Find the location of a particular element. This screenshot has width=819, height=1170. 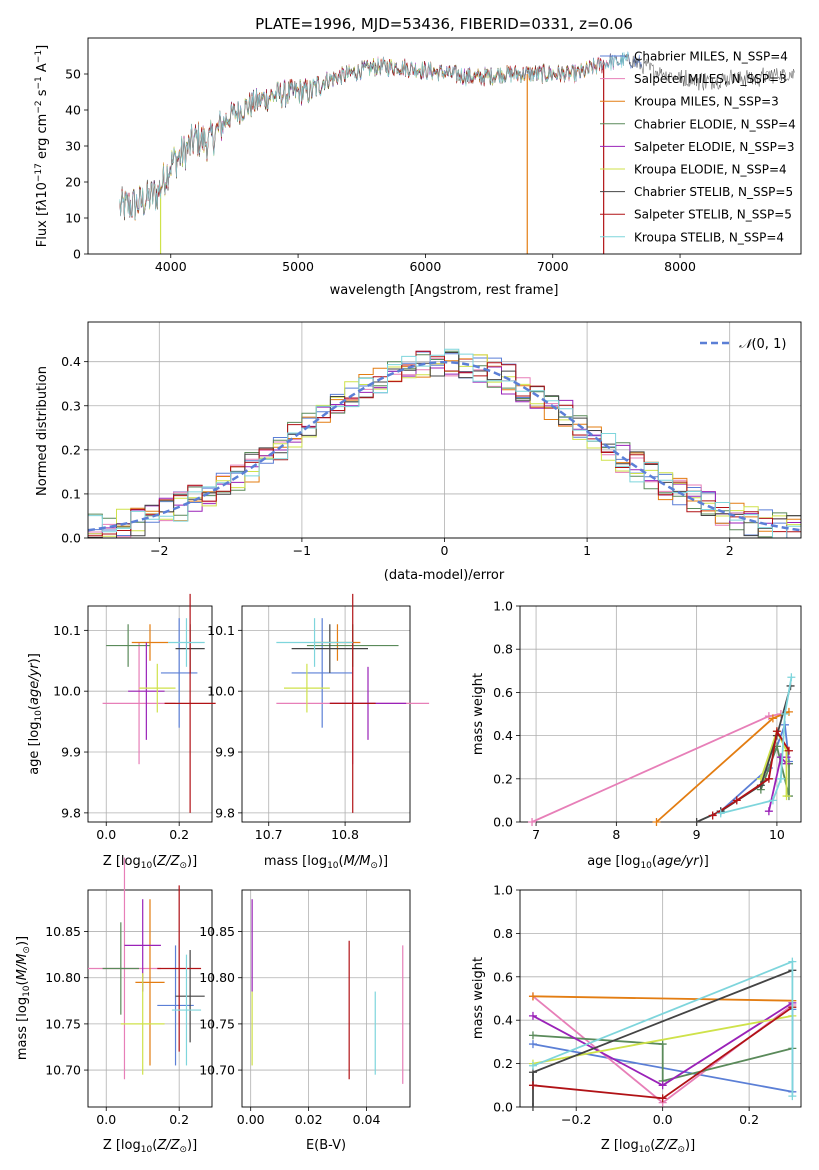

x-tick-label: 10.8 is located at coordinates (345, 834).